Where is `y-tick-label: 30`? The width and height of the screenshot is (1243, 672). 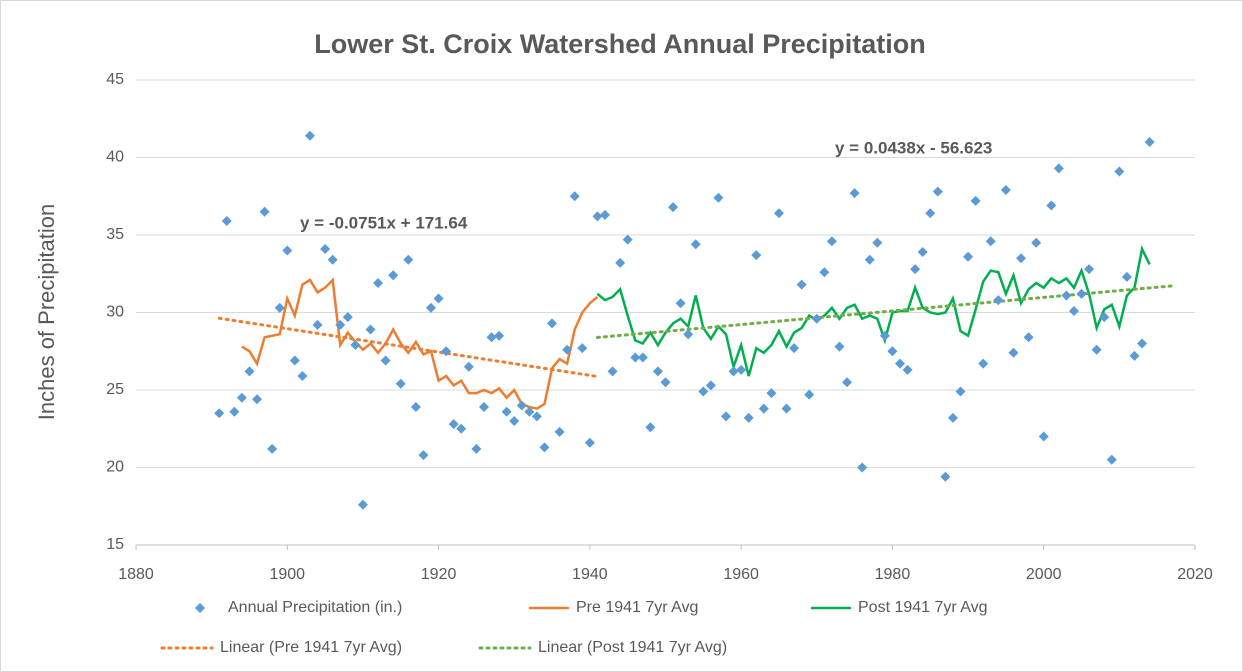
y-tick-label: 30 is located at coordinates (115, 312).